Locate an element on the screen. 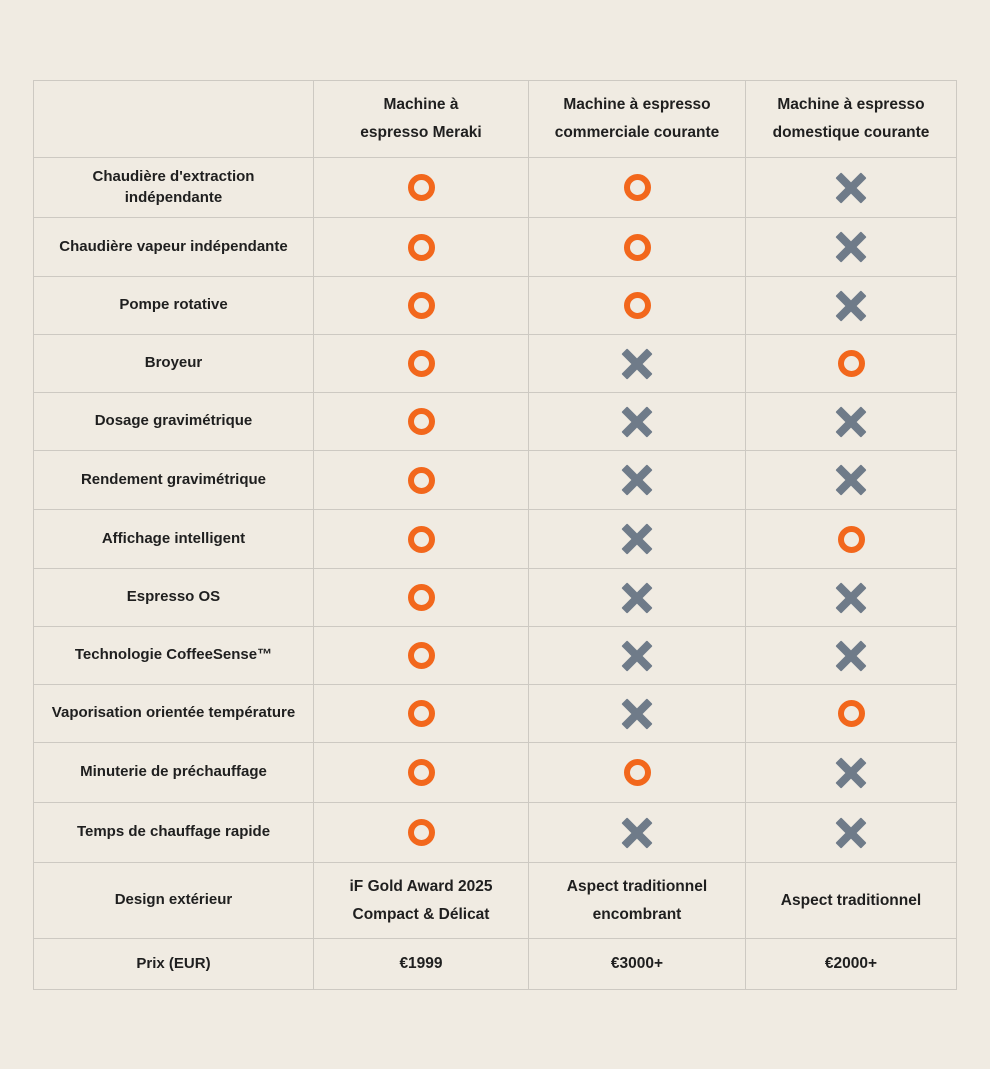 The height and width of the screenshot is (1069, 990). column-header-cell: Machine à espresso Meraki is located at coordinates (421, 119).